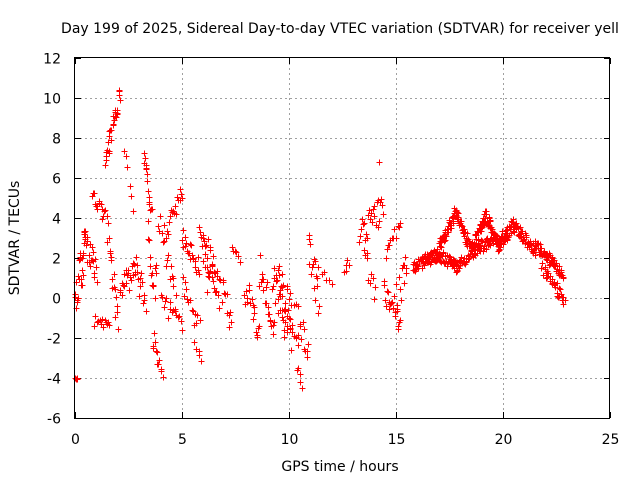 This screenshot has height=480, width=640. I want to click on x-tick-label: 10, so click(290, 440).